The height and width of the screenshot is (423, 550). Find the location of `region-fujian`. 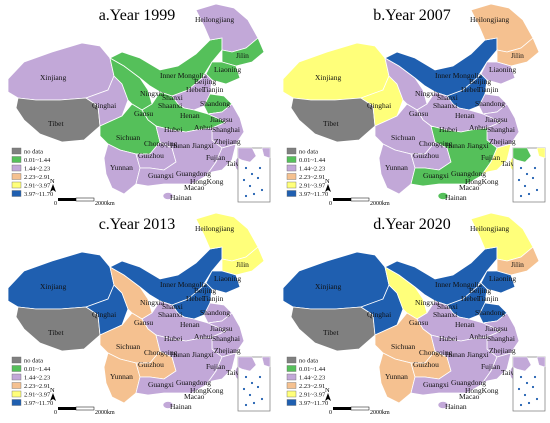

region-fujian is located at coordinates (221, 160).